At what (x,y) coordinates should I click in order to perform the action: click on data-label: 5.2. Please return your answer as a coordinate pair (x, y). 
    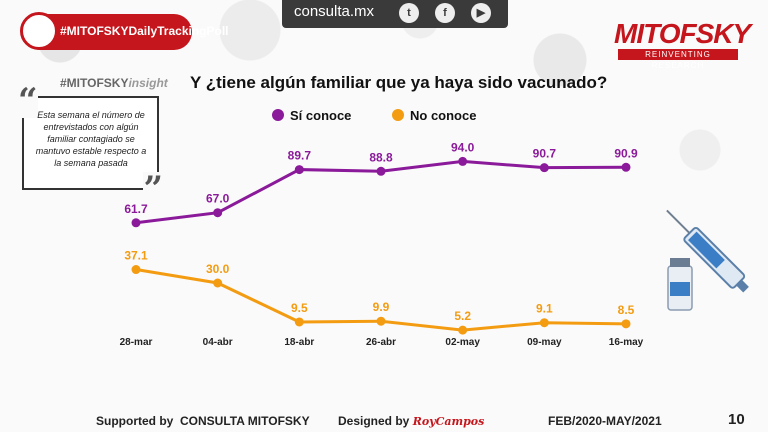
    Looking at the image, I should click on (462, 316).